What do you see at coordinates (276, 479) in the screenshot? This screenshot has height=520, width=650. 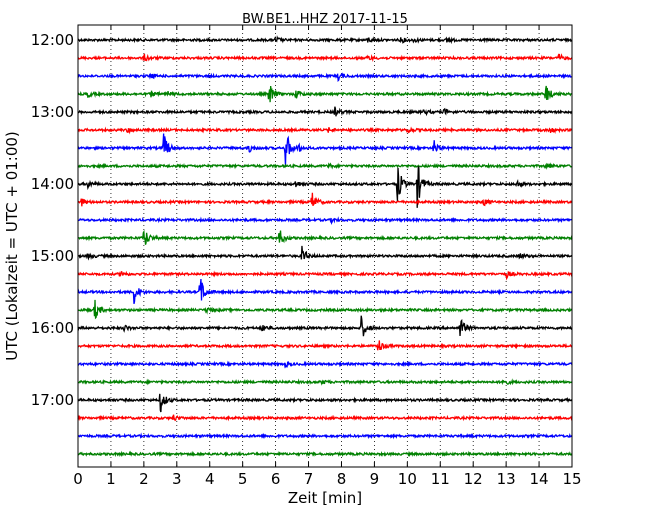 I see `x-tick-label: 6` at bounding box center [276, 479].